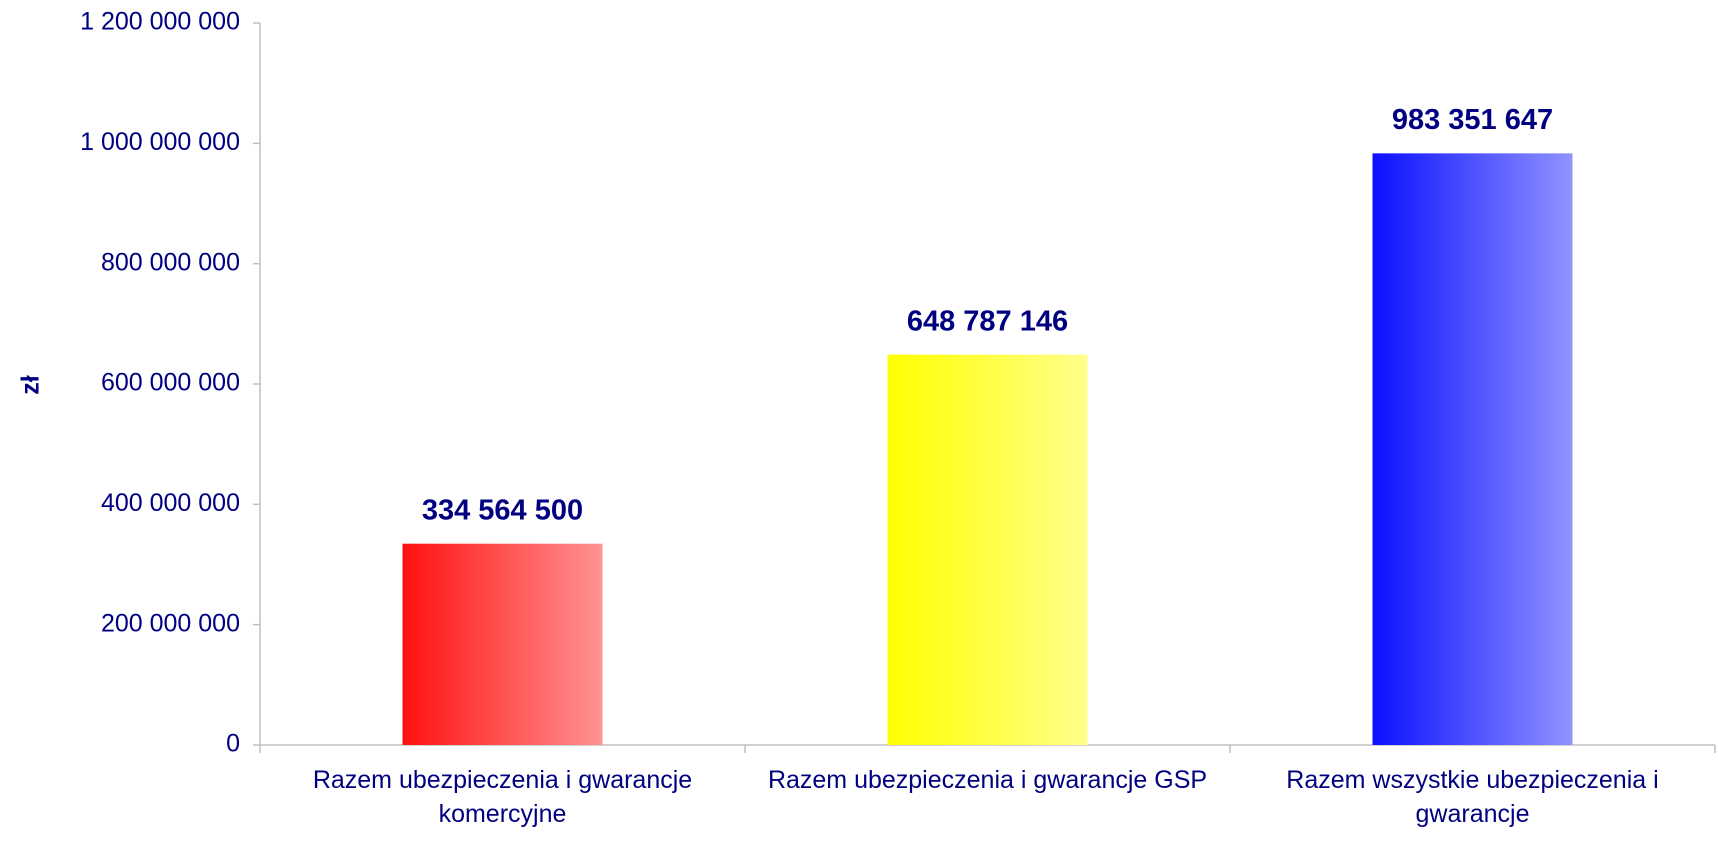 Image resolution: width=1718 pixels, height=844 pixels. I want to click on y-tick-label: 600 000 000, so click(170, 383).